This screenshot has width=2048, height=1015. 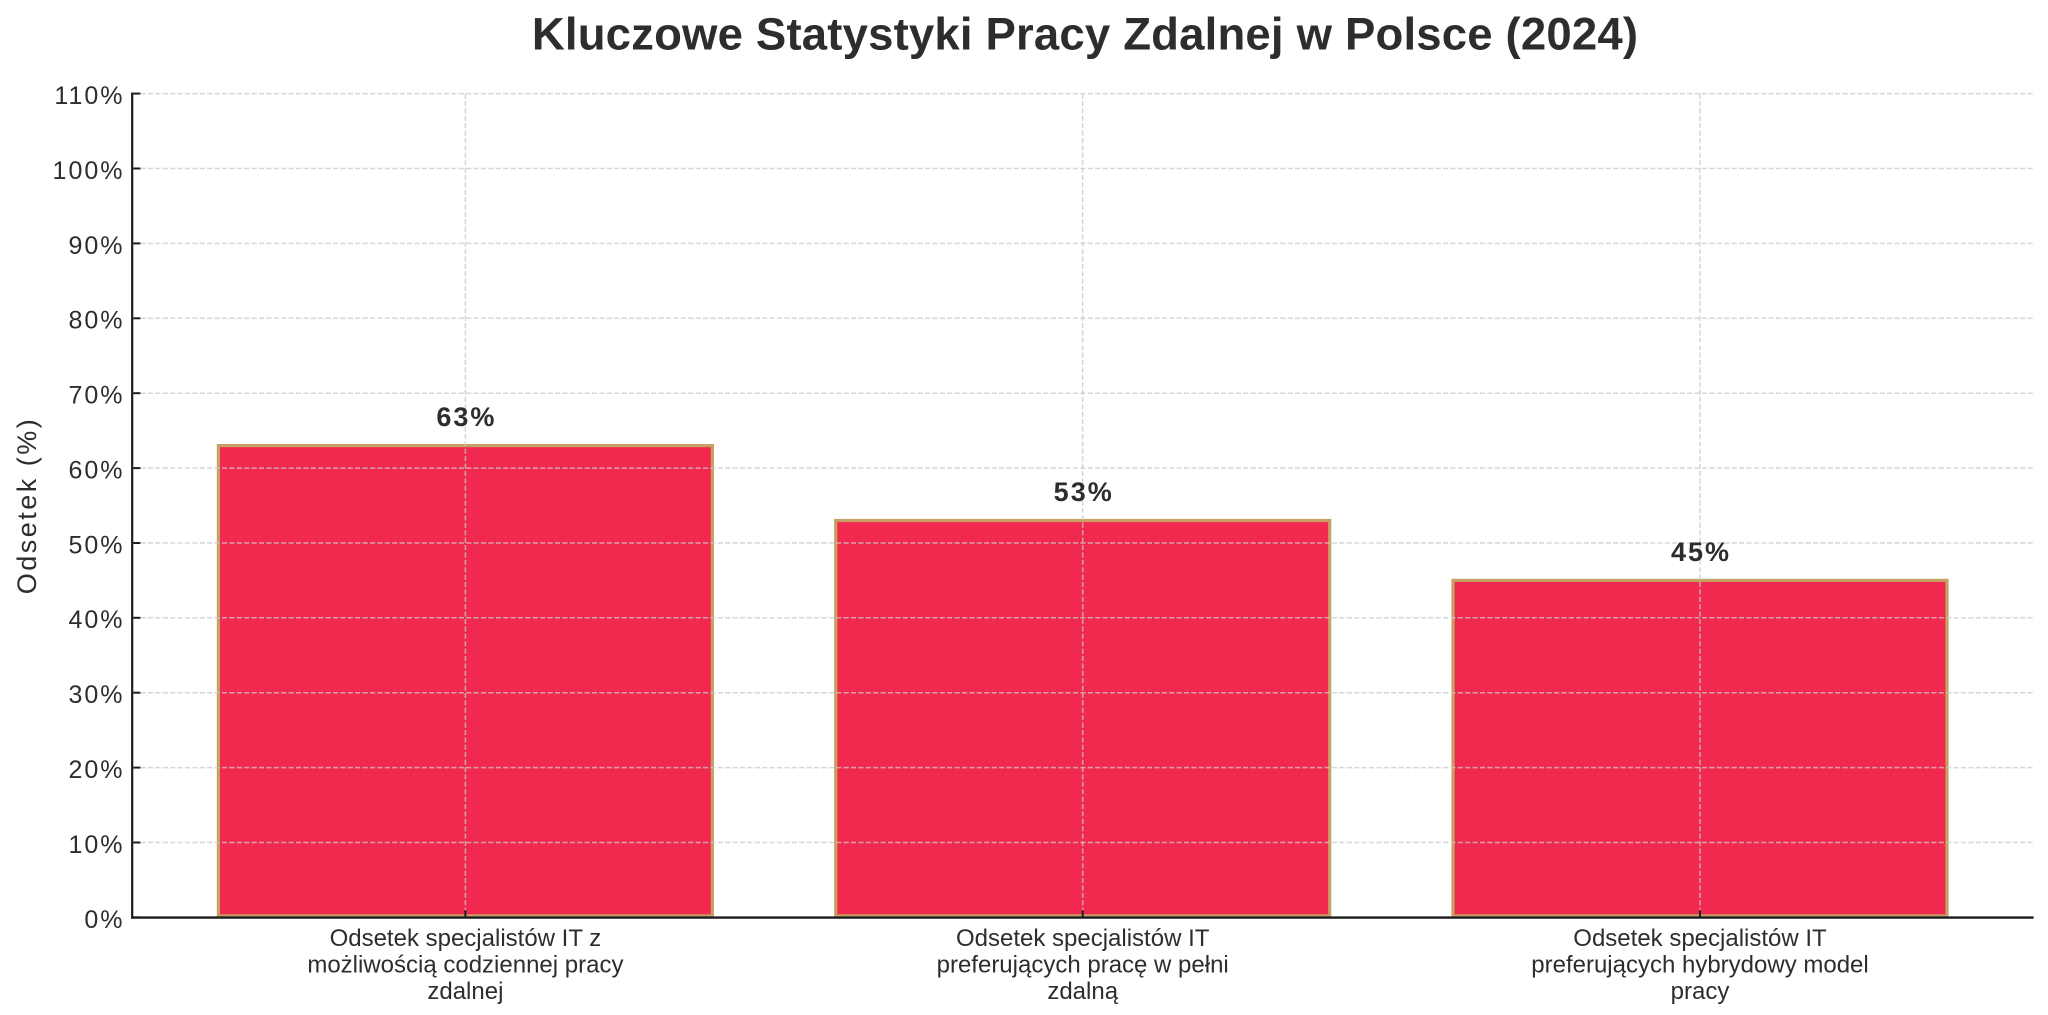 What do you see at coordinates (96, 396) in the screenshot?
I see `svg-text: 70%` at bounding box center [96, 396].